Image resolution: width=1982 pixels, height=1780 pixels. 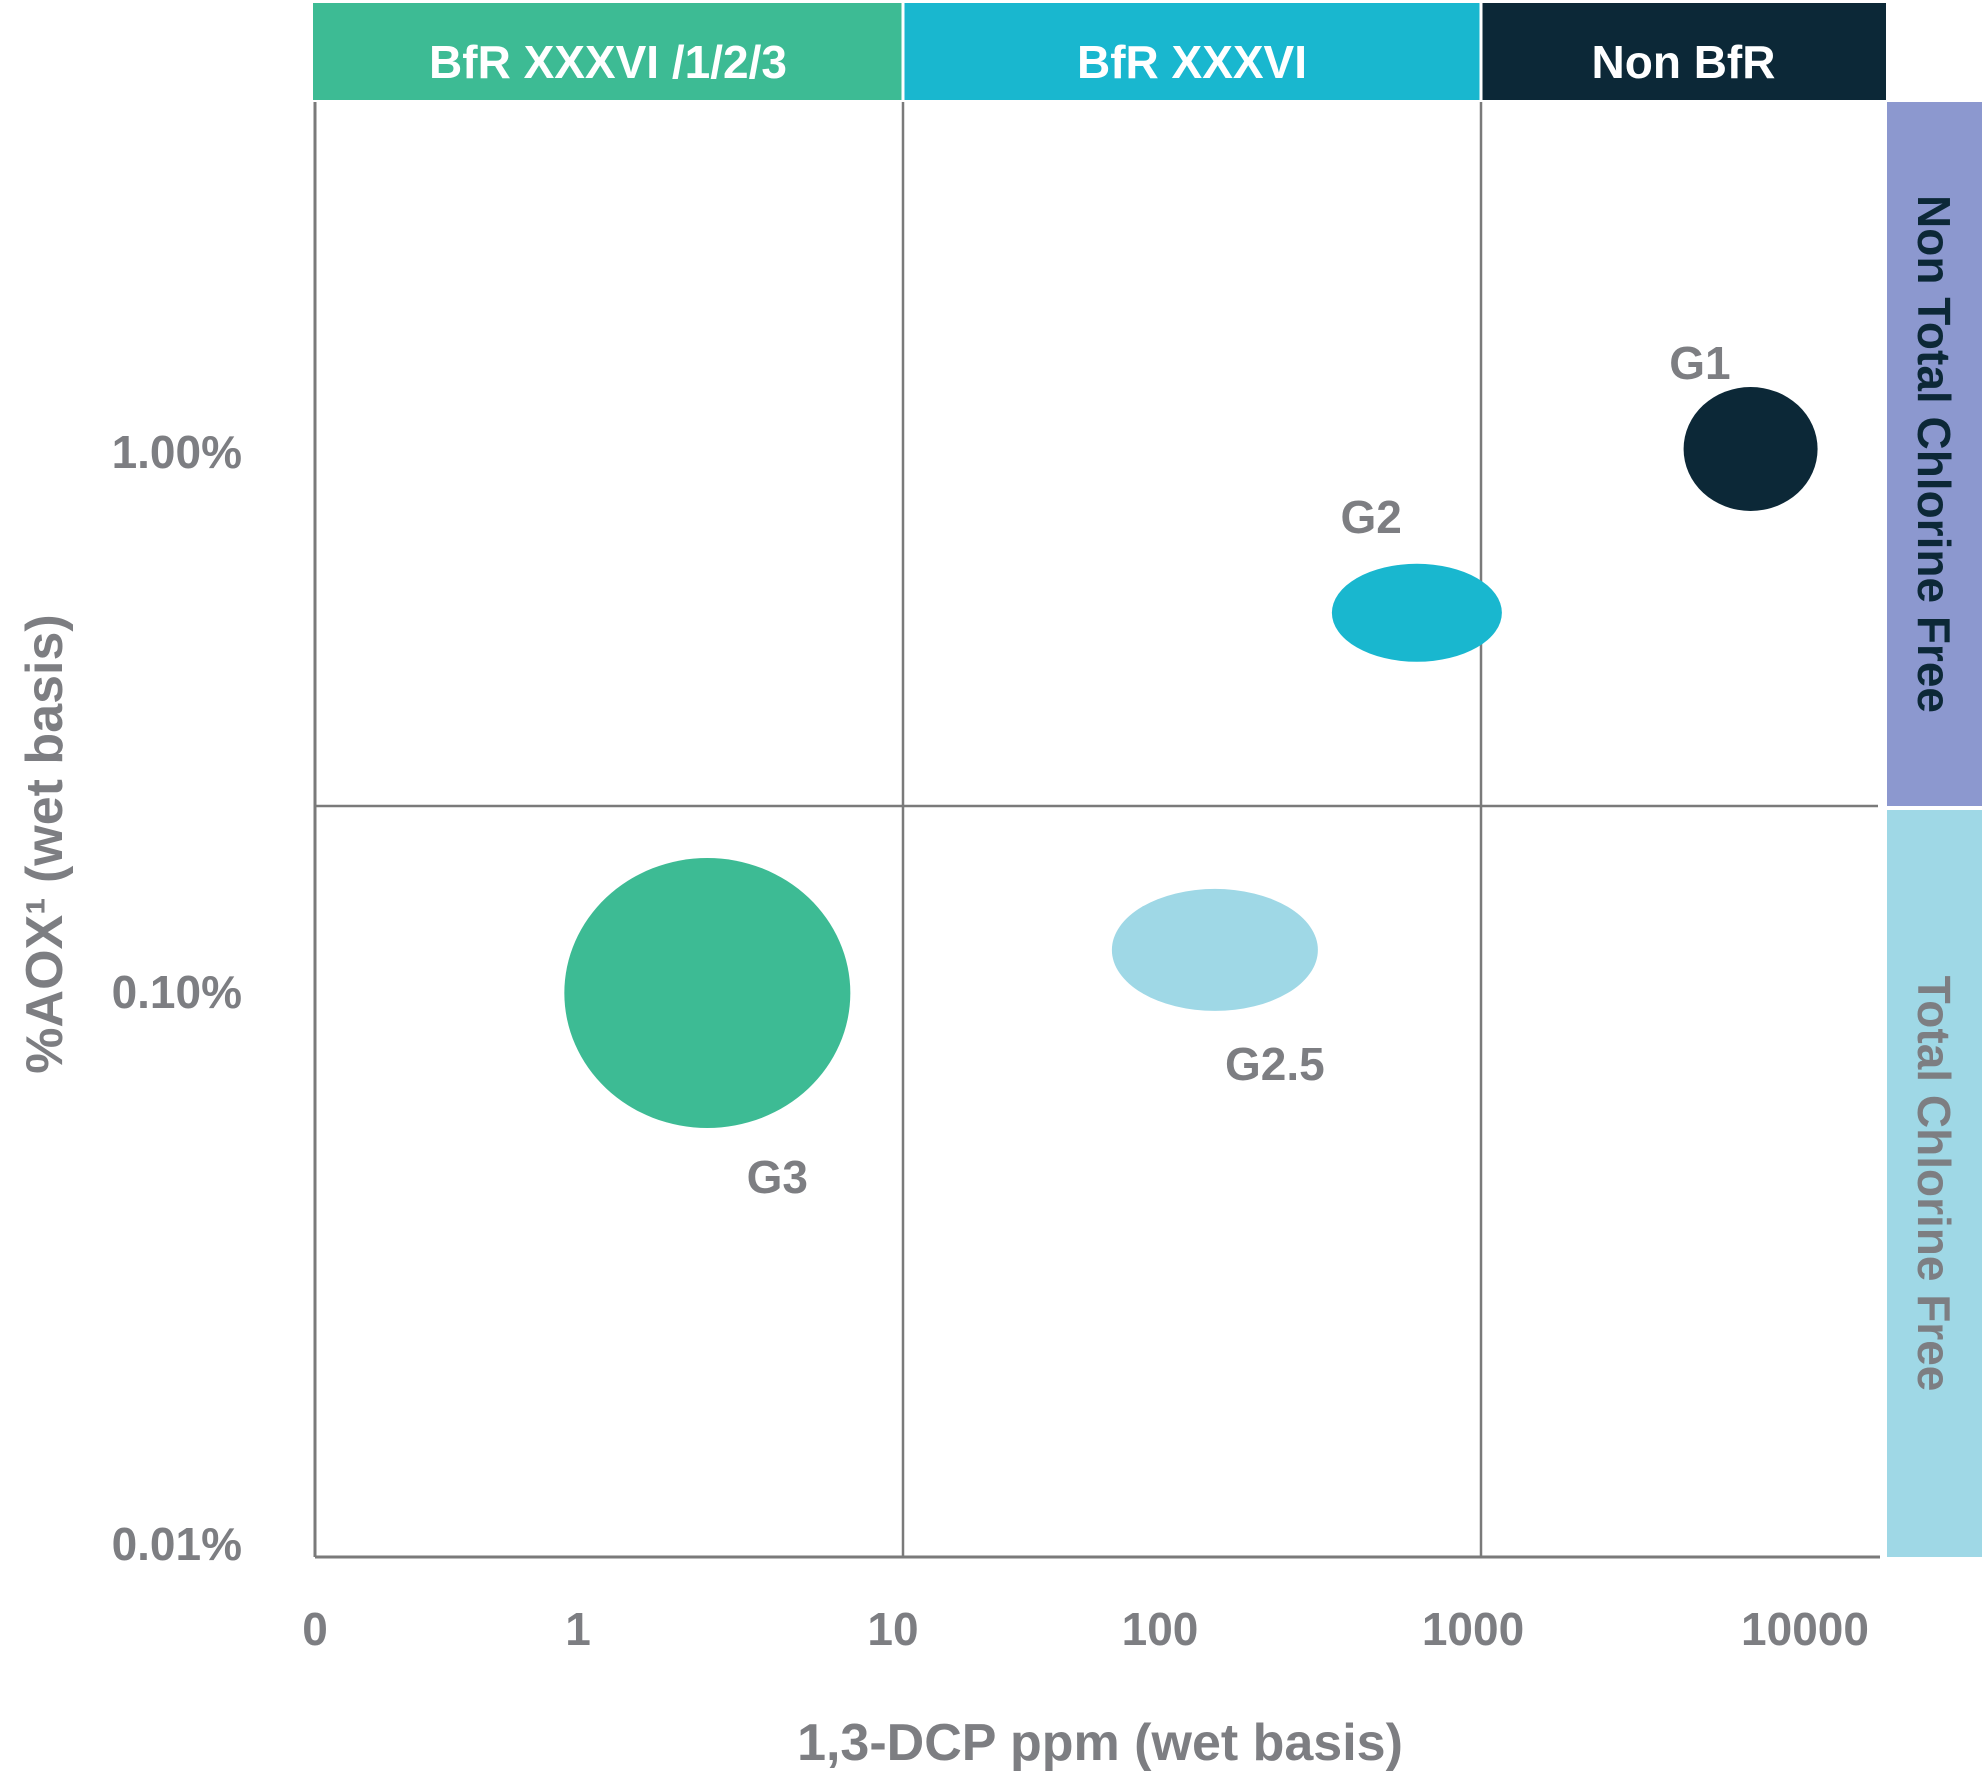 What do you see at coordinates (608, 62) in the screenshot?
I see `top-category-label: BfR XXXVI /1/2/3` at bounding box center [608, 62].